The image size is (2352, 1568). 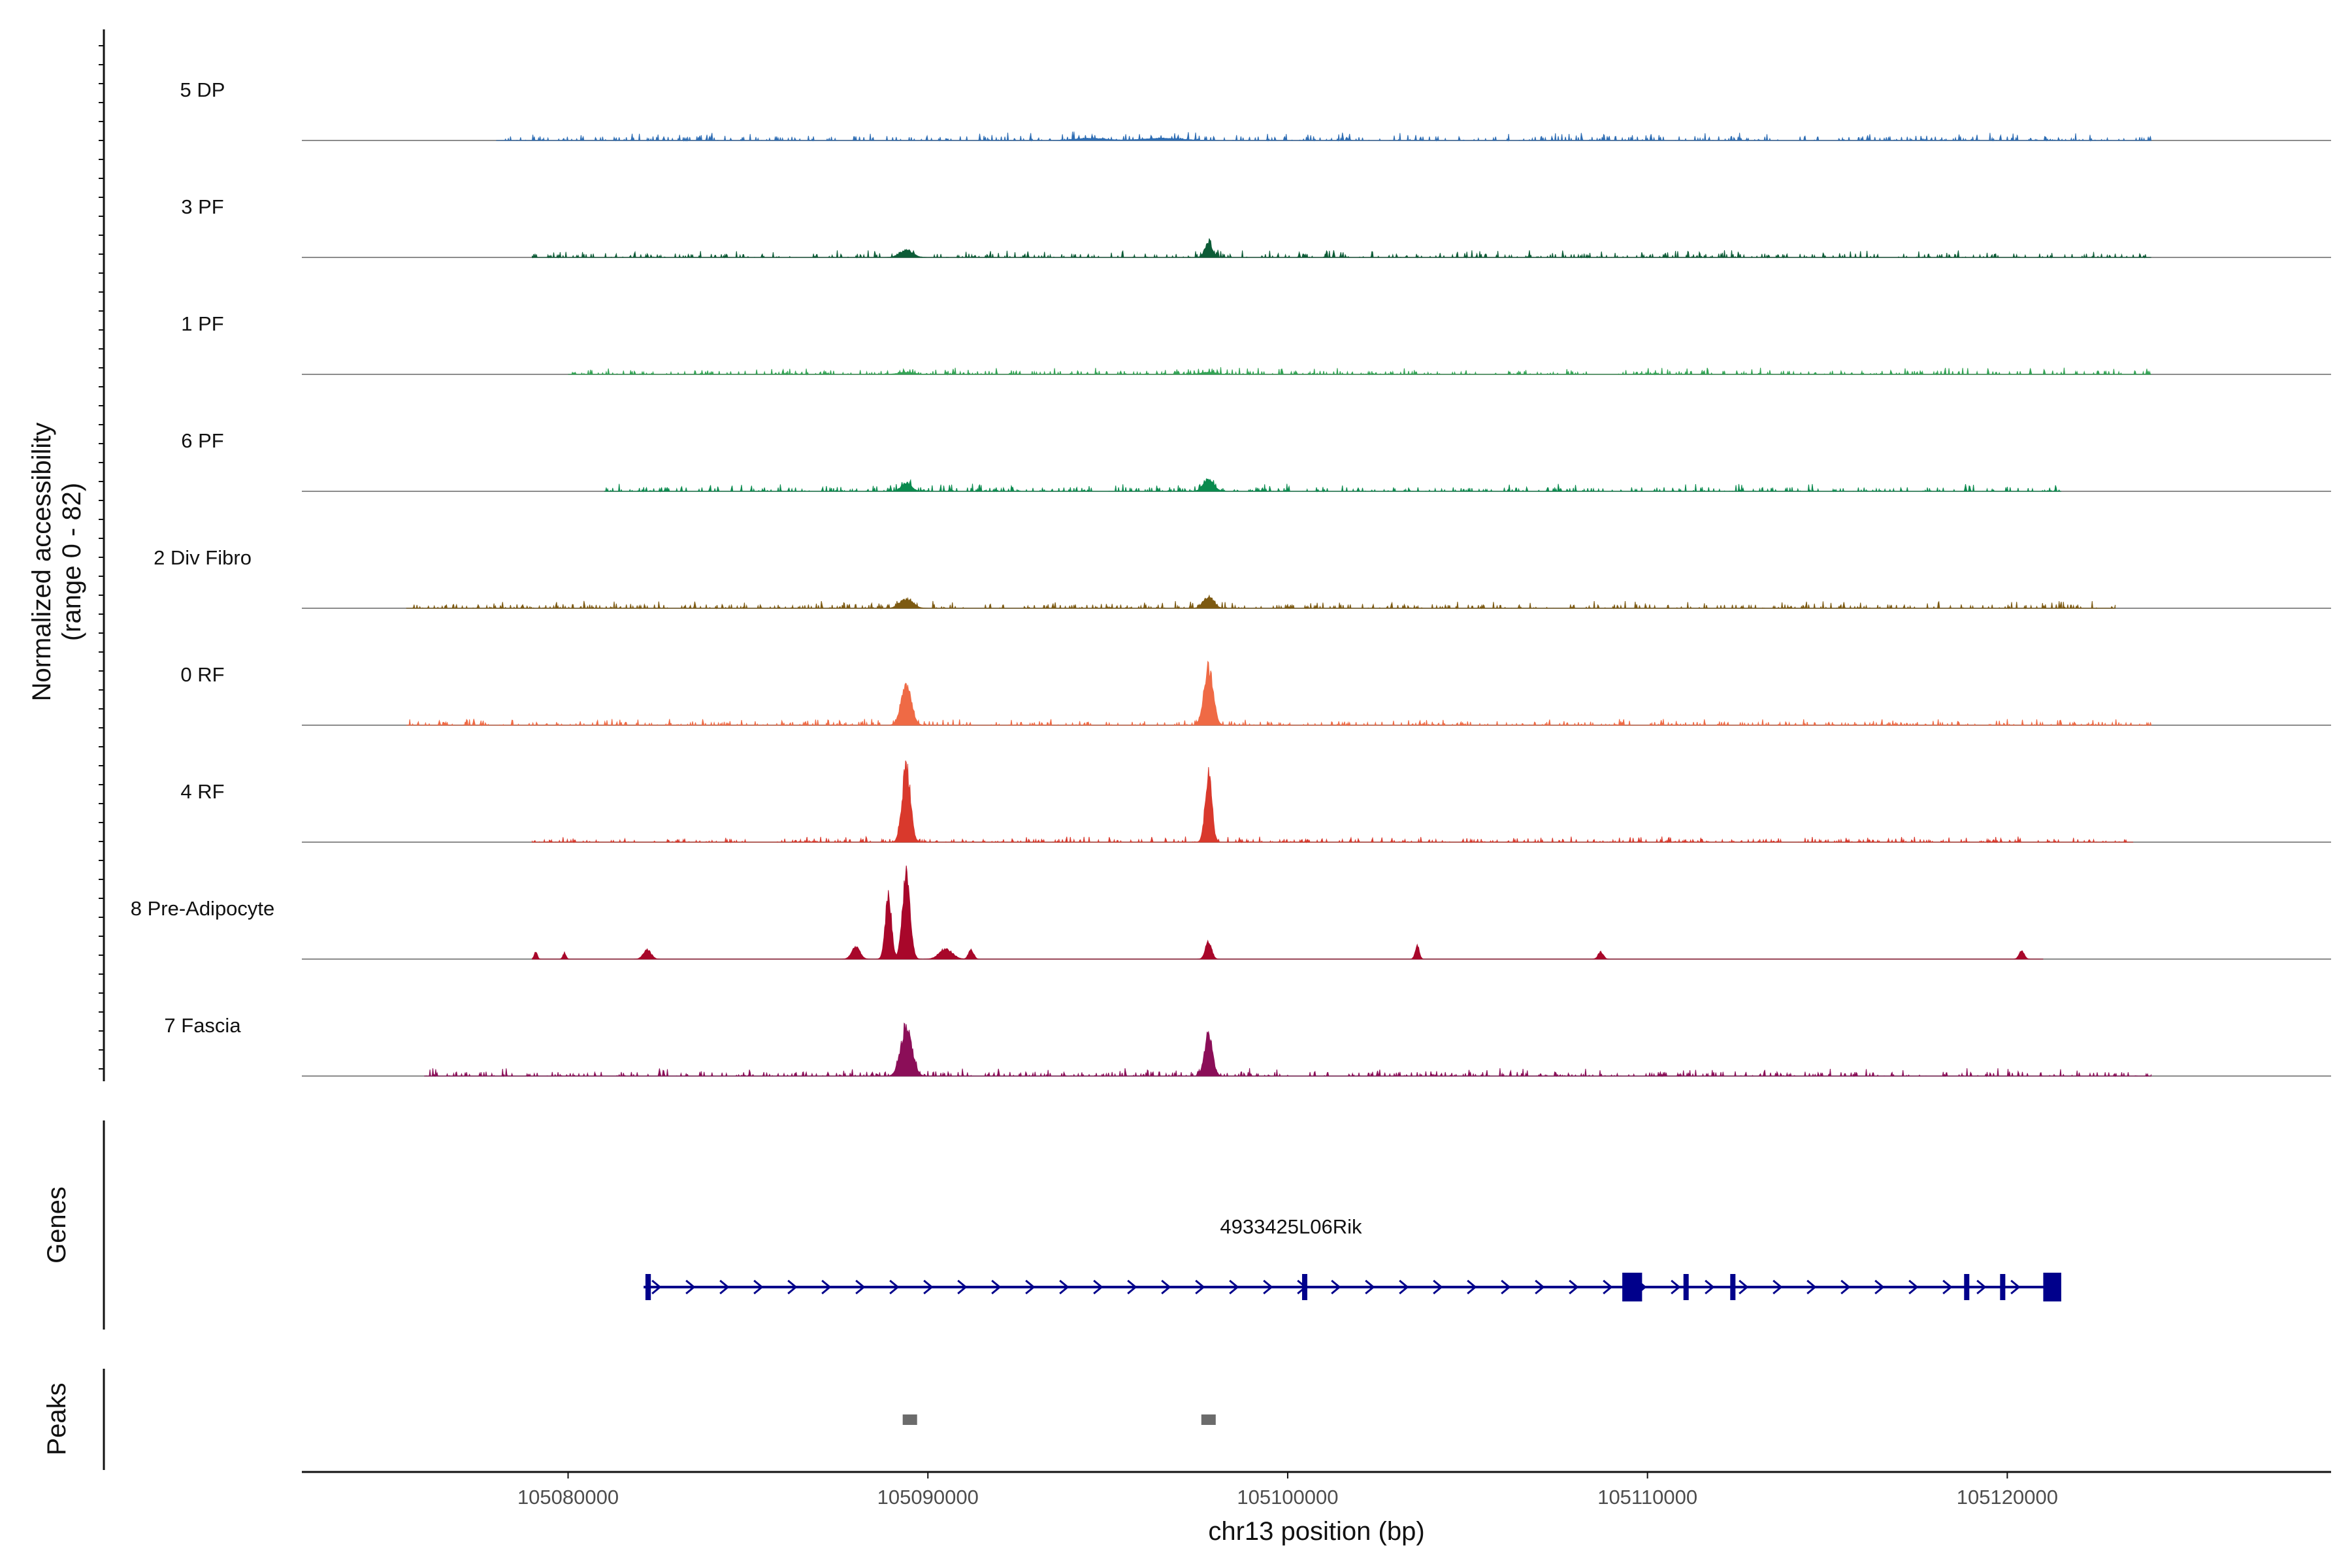 I want to click on gene-model: 4933425L06Rik, so click(x=1352, y=1258).